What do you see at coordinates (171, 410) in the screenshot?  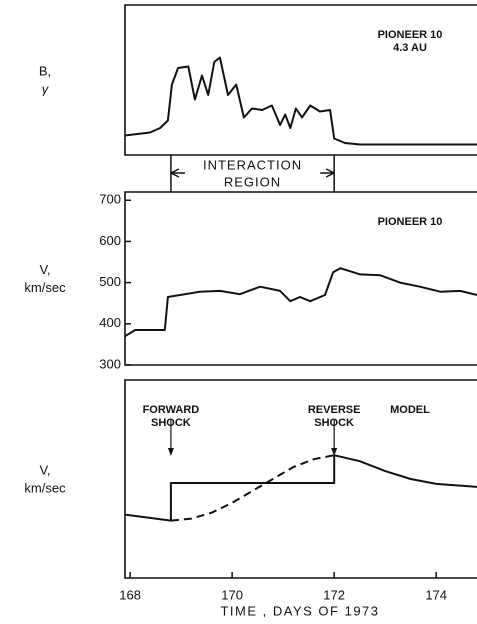 I see `shock-label: FORWARD` at bounding box center [171, 410].